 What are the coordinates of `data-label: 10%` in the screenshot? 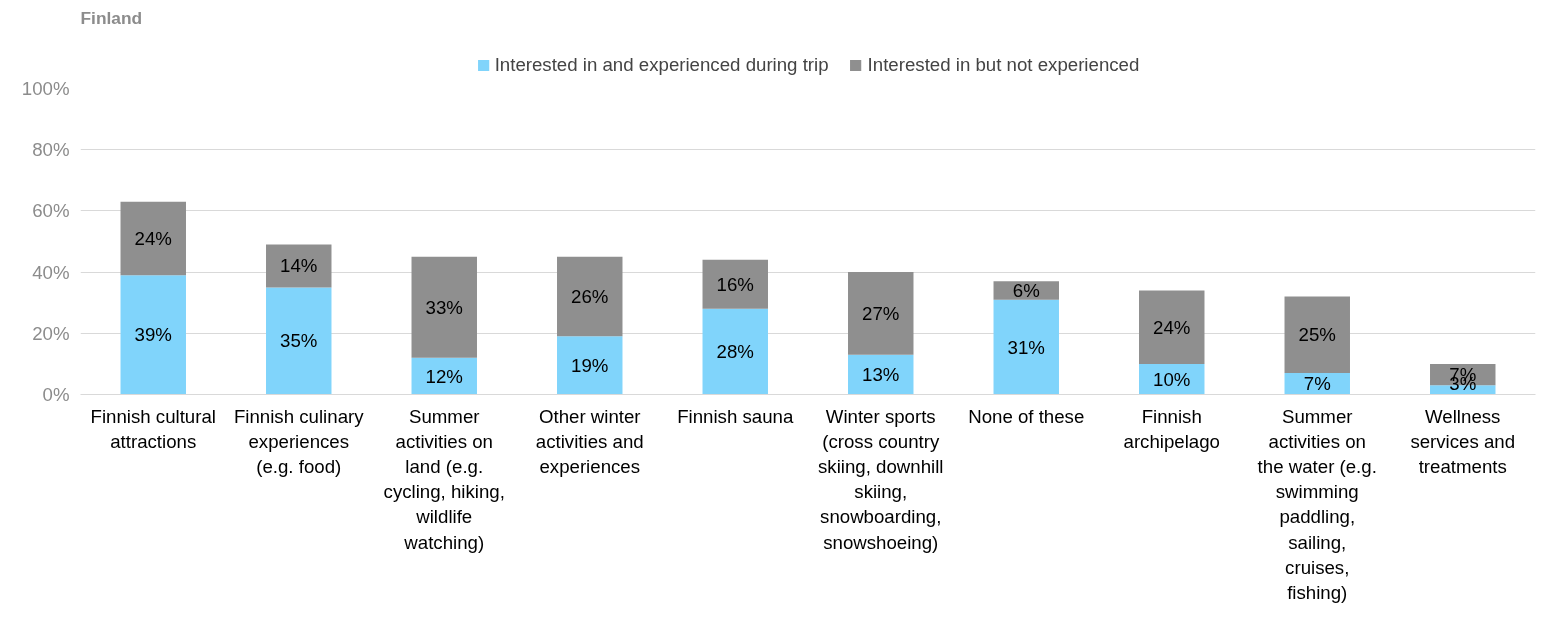 It's located at (1172, 379).